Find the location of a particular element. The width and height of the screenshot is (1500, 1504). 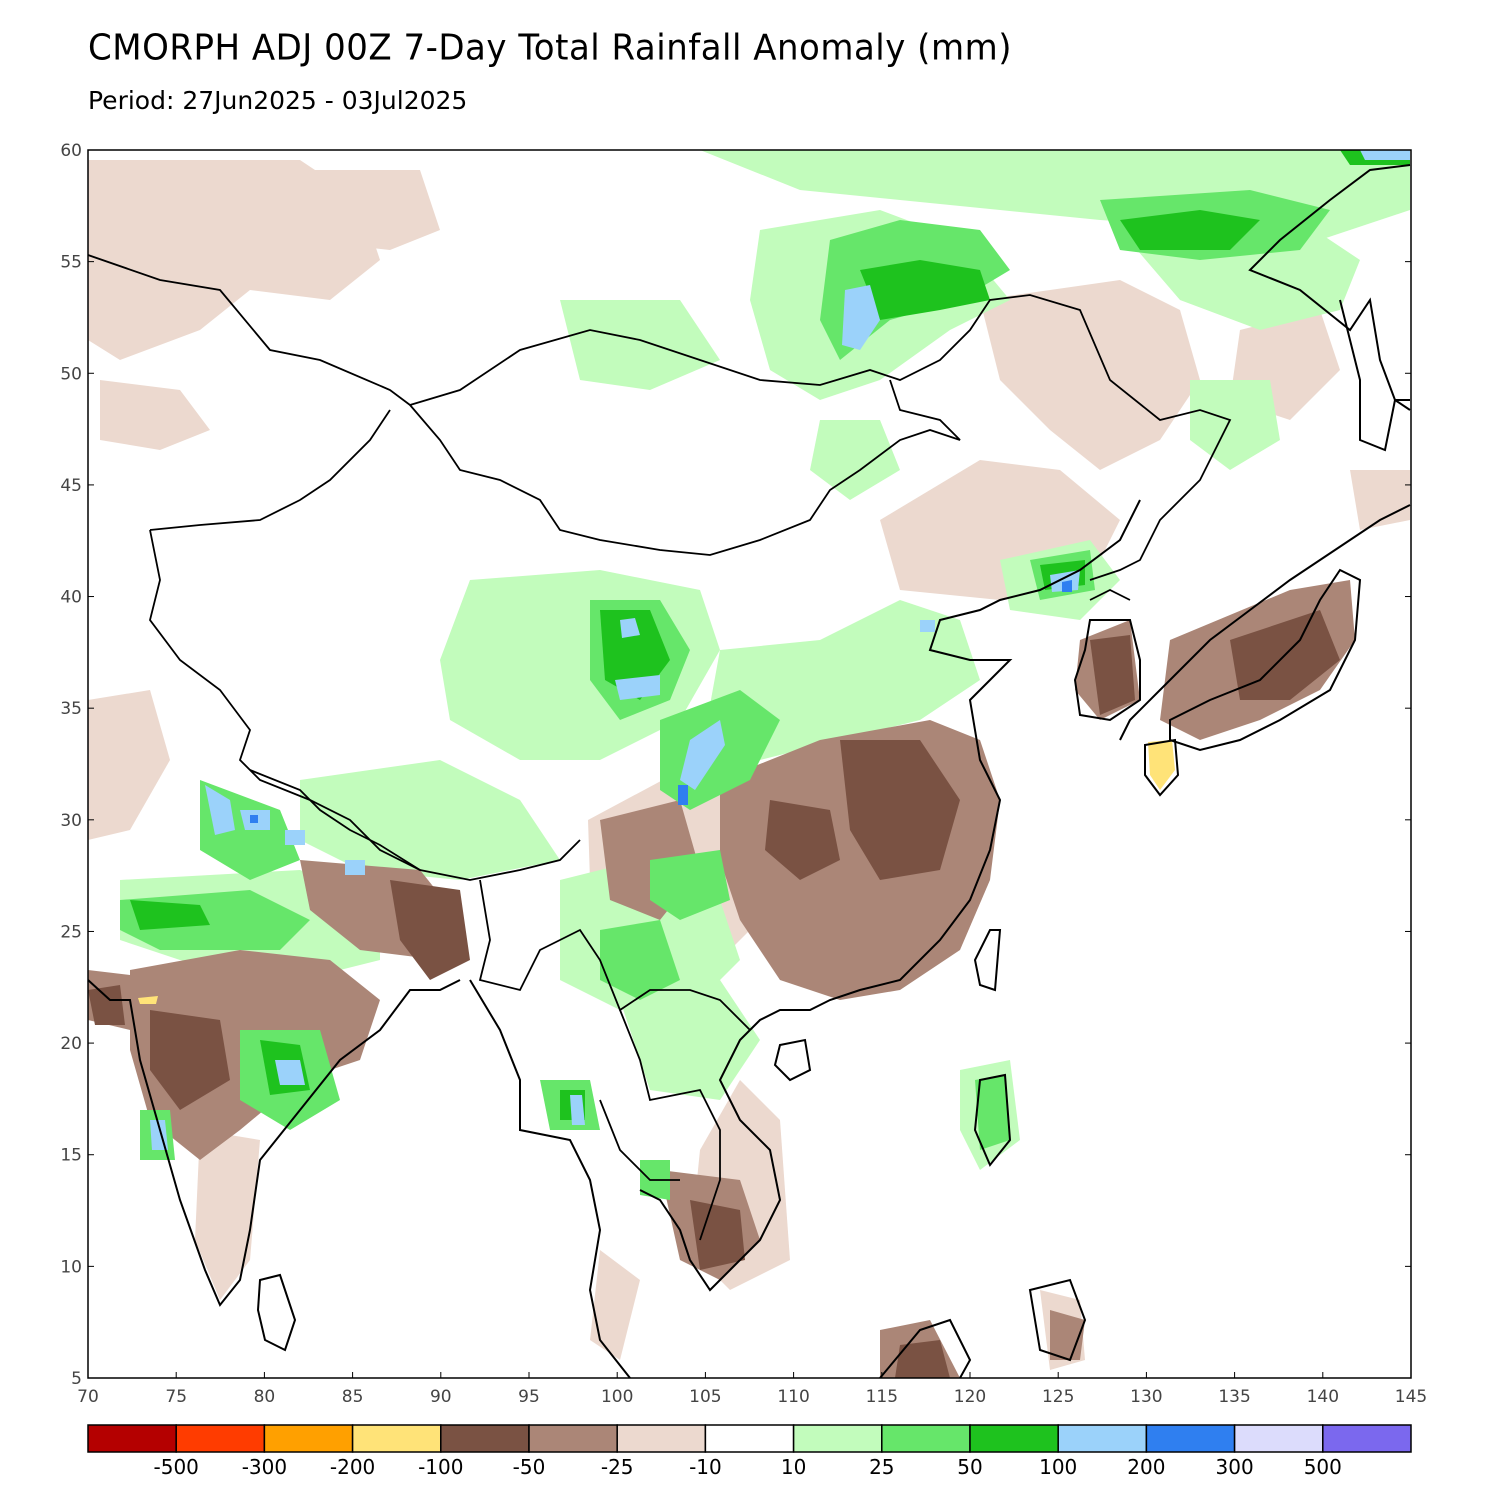

wet-extreme-areas is located at coordinates (661, 701).